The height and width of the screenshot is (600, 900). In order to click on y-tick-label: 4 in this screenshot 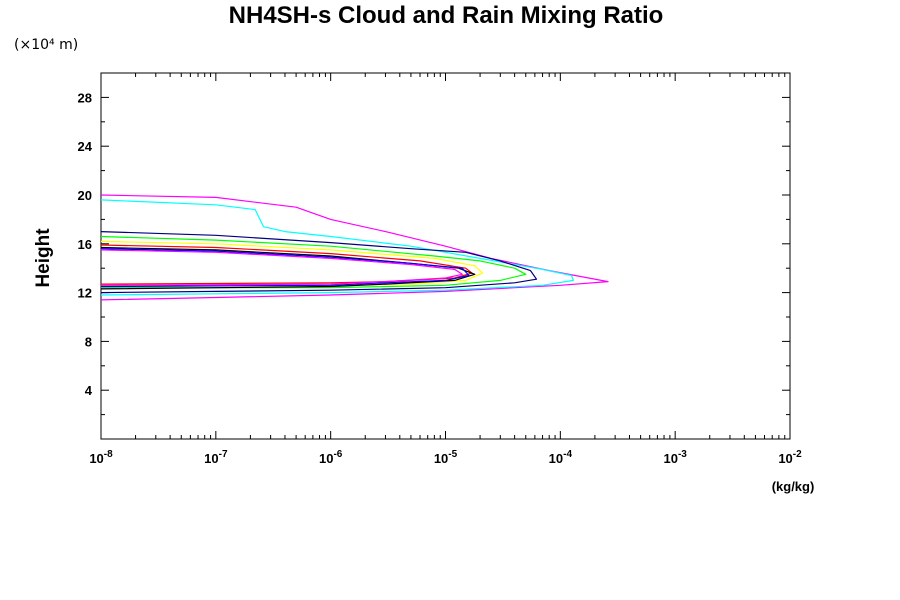, I will do `click(89, 390)`.